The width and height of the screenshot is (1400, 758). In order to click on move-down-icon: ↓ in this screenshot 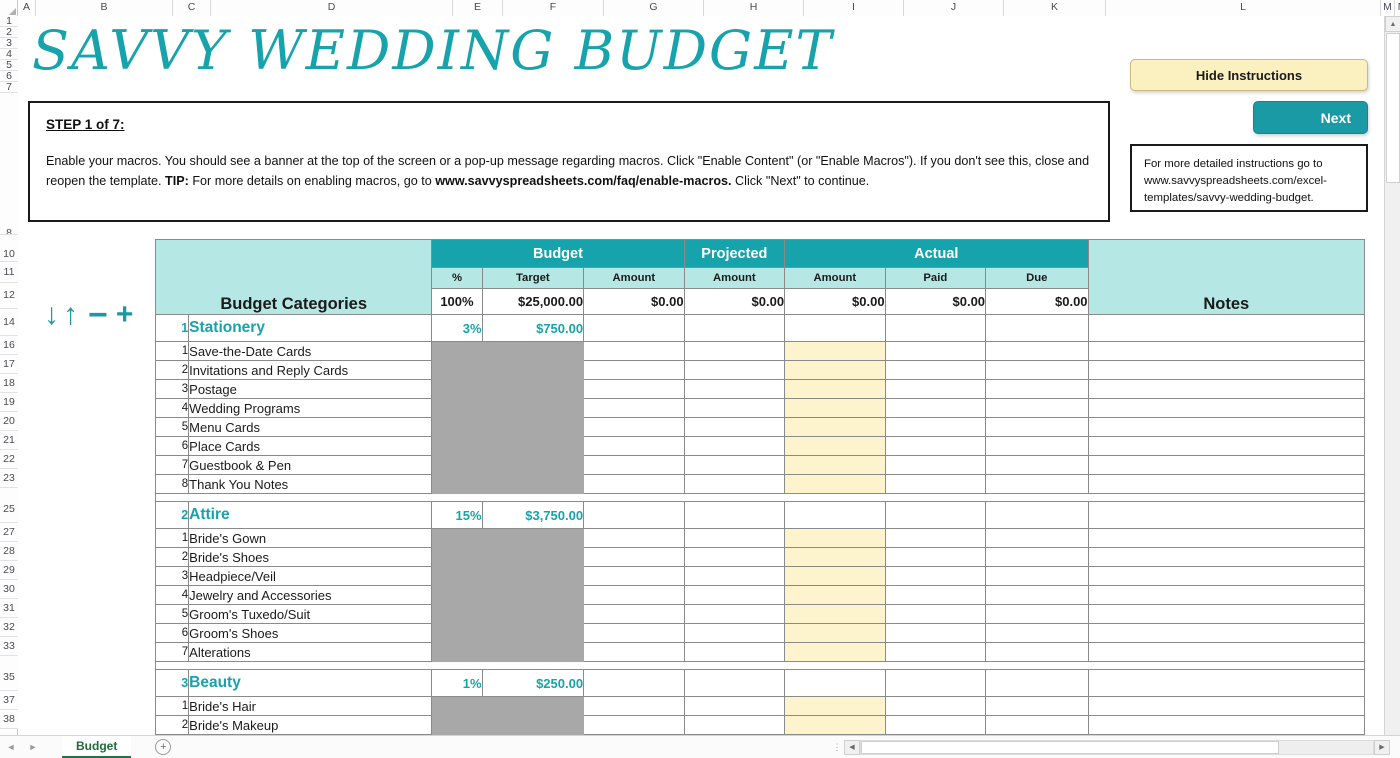, I will do `click(51, 314)`.